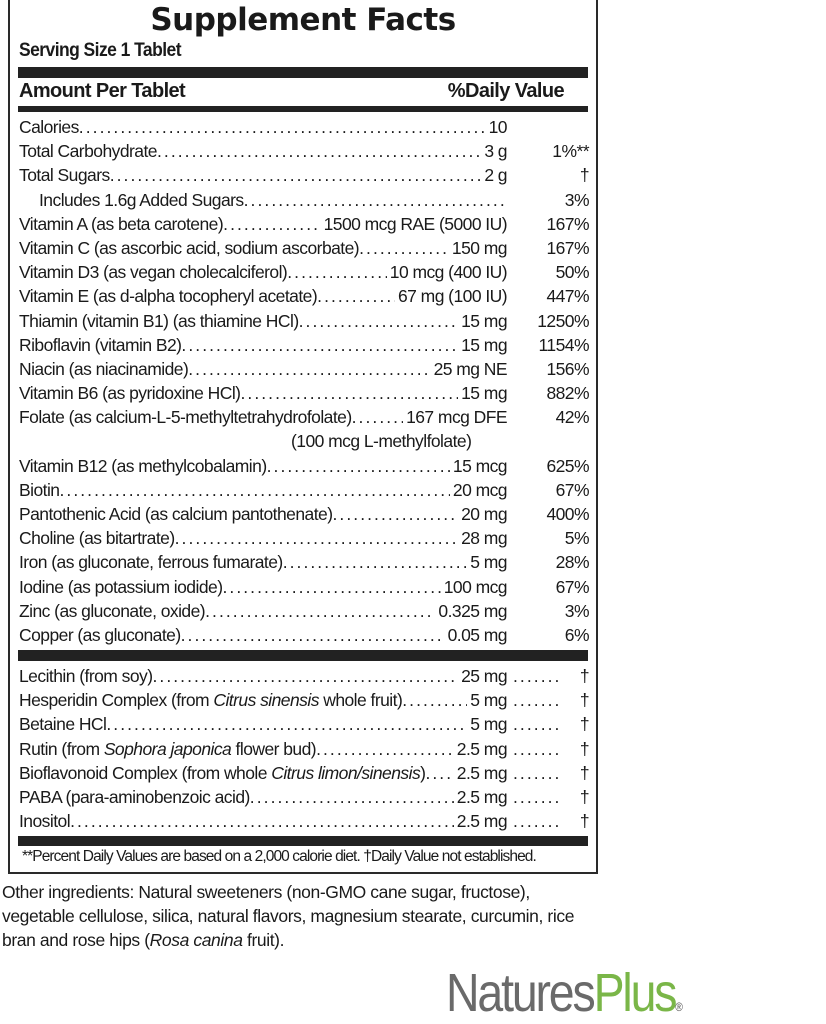 This screenshot has height=1024, width=826. Describe the element at coordinates (635, 993) in the screenshot. I see `logo-plus: Plus` at that location.